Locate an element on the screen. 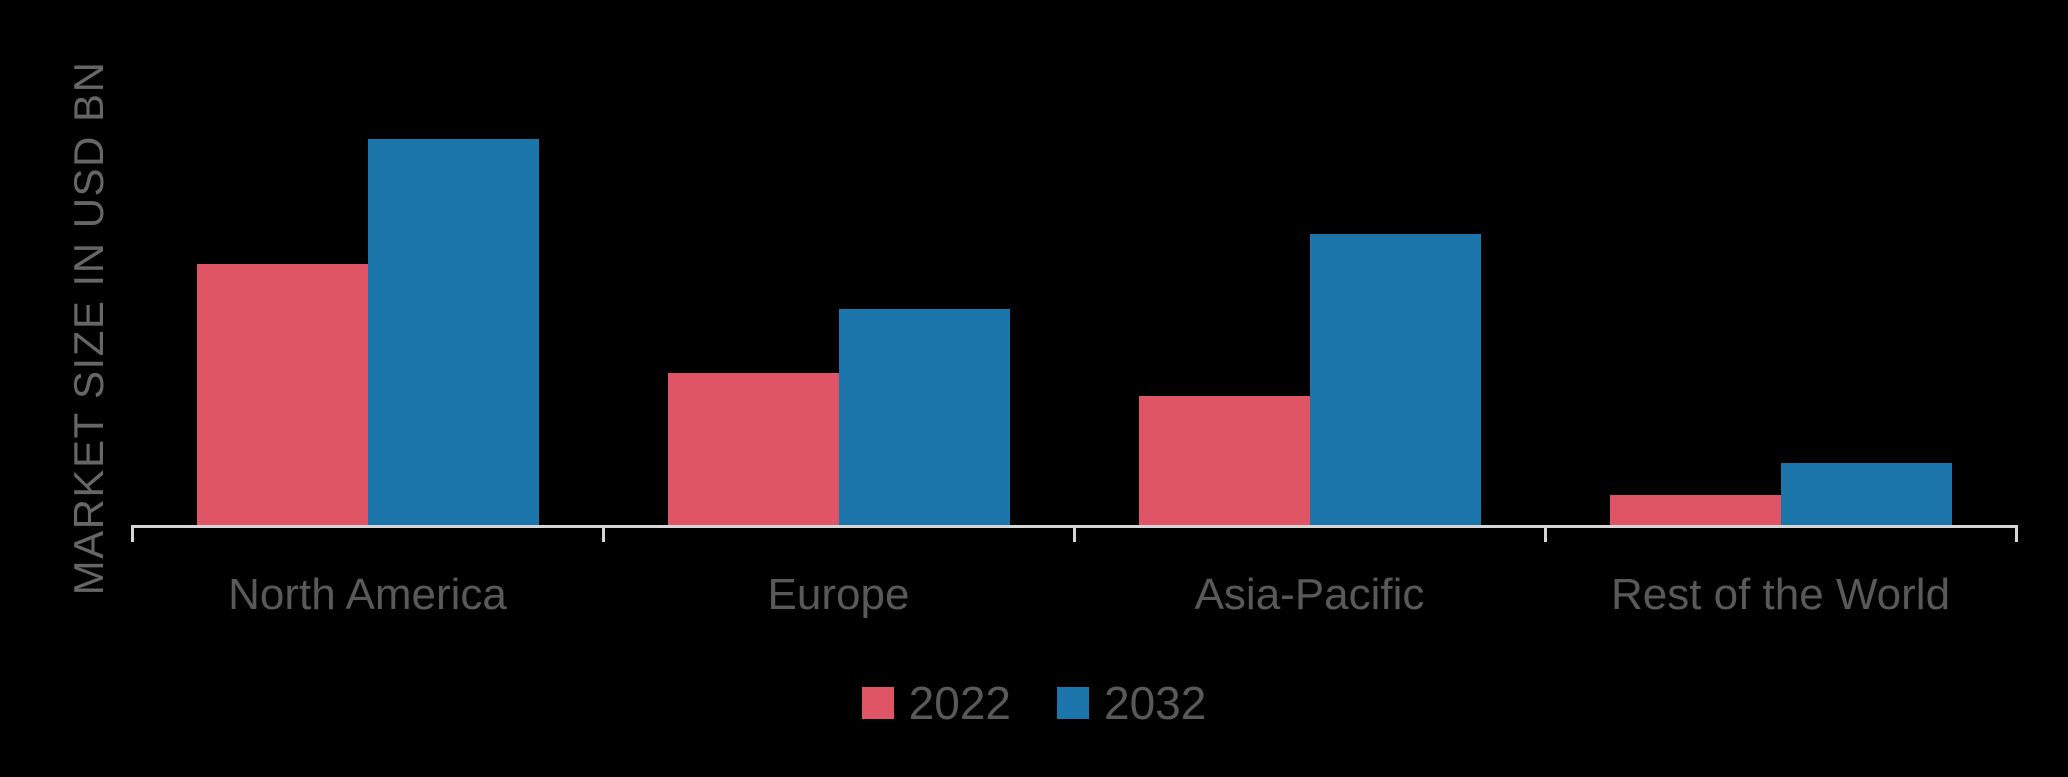  legend-label-2022: 2022 is located at coordinates (959, 703).